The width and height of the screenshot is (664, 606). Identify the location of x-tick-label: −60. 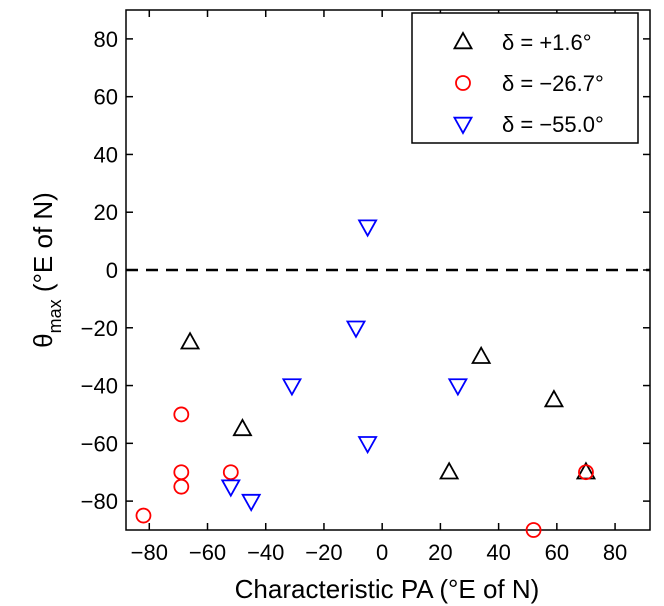
(207, 552).